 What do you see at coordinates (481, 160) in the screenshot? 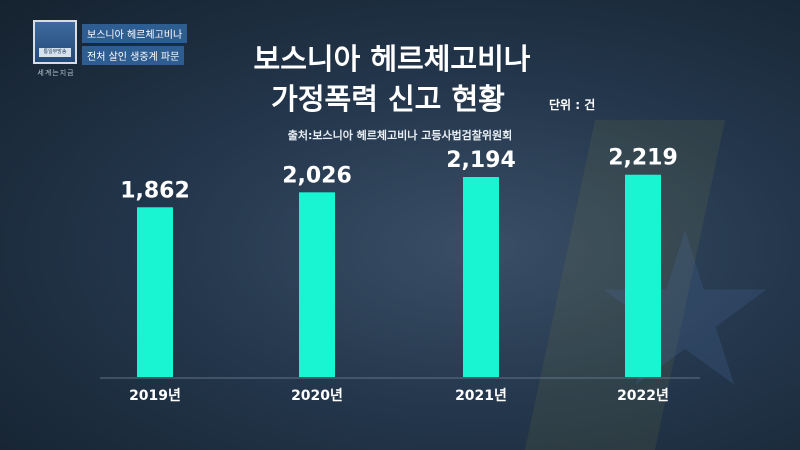
I see `value-label: 2,194` at bounding box center [481, 160].